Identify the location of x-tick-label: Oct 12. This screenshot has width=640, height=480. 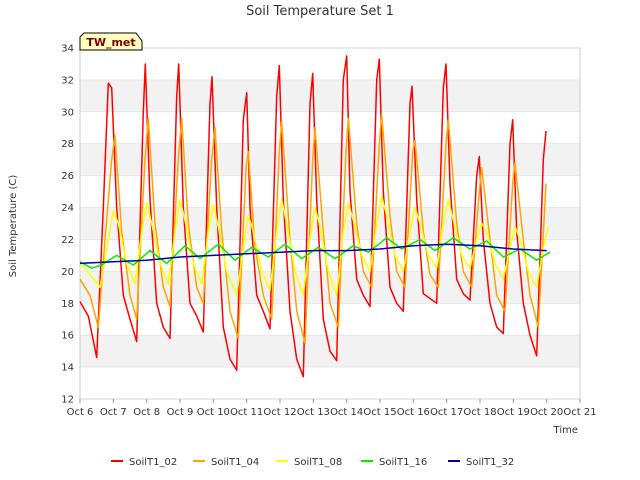
(279, 412).